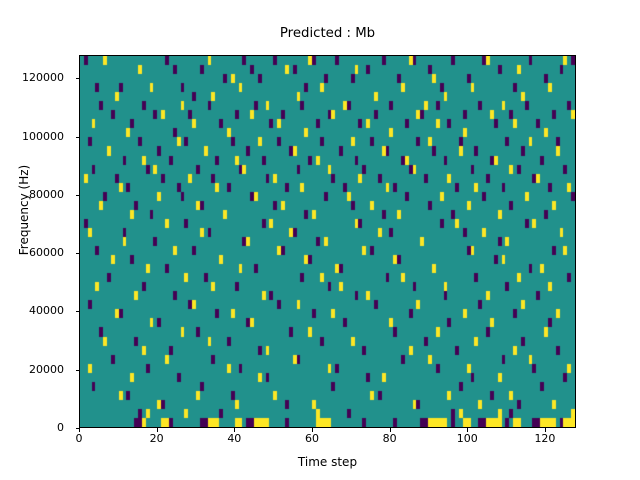 This screenshot has width=640, height=480. I want to click on y-tick-label: 120000, so click(43, 78).